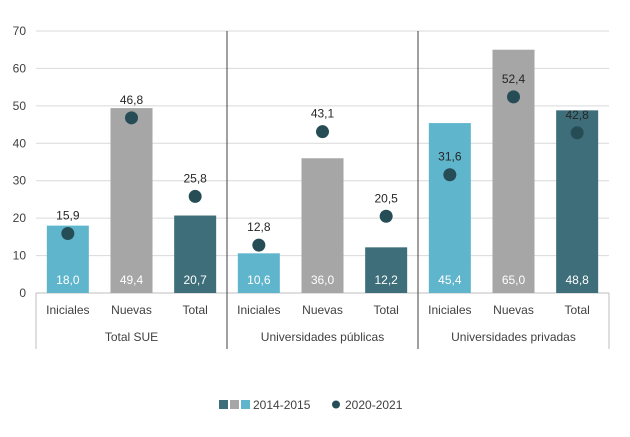 Image resolution: width=630 pixels, height=437 pixels. I want to click on group-label: Universidades privadas, so click(513, 337).